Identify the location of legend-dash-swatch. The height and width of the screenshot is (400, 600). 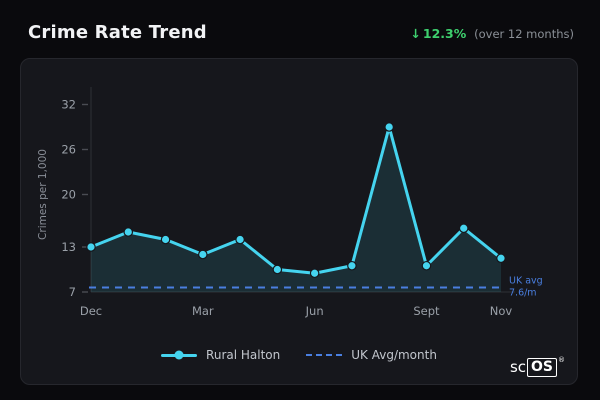
(324, 355).